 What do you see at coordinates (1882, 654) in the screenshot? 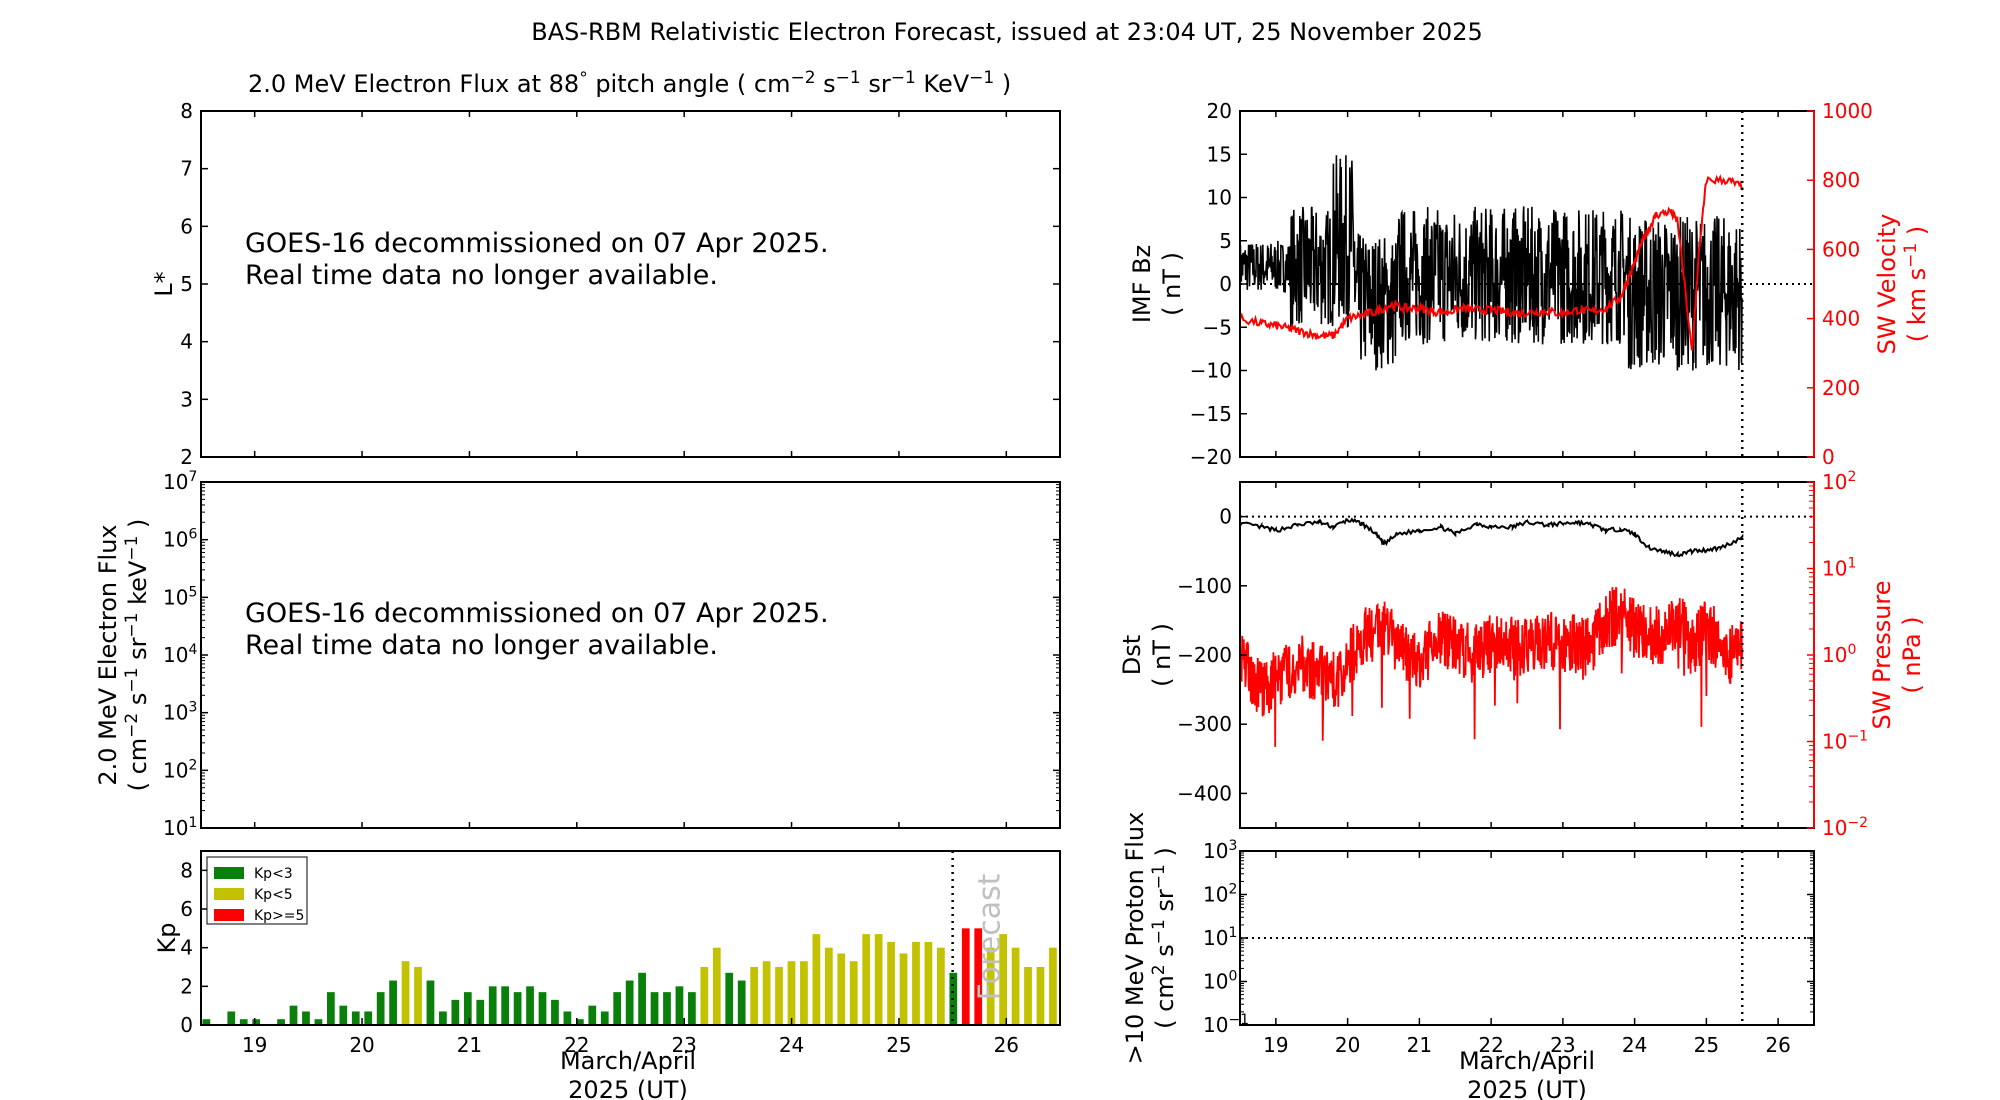
I see `sw-pressure-ylabel-line1: SW Pressure` at bounding box center [1882, 654].